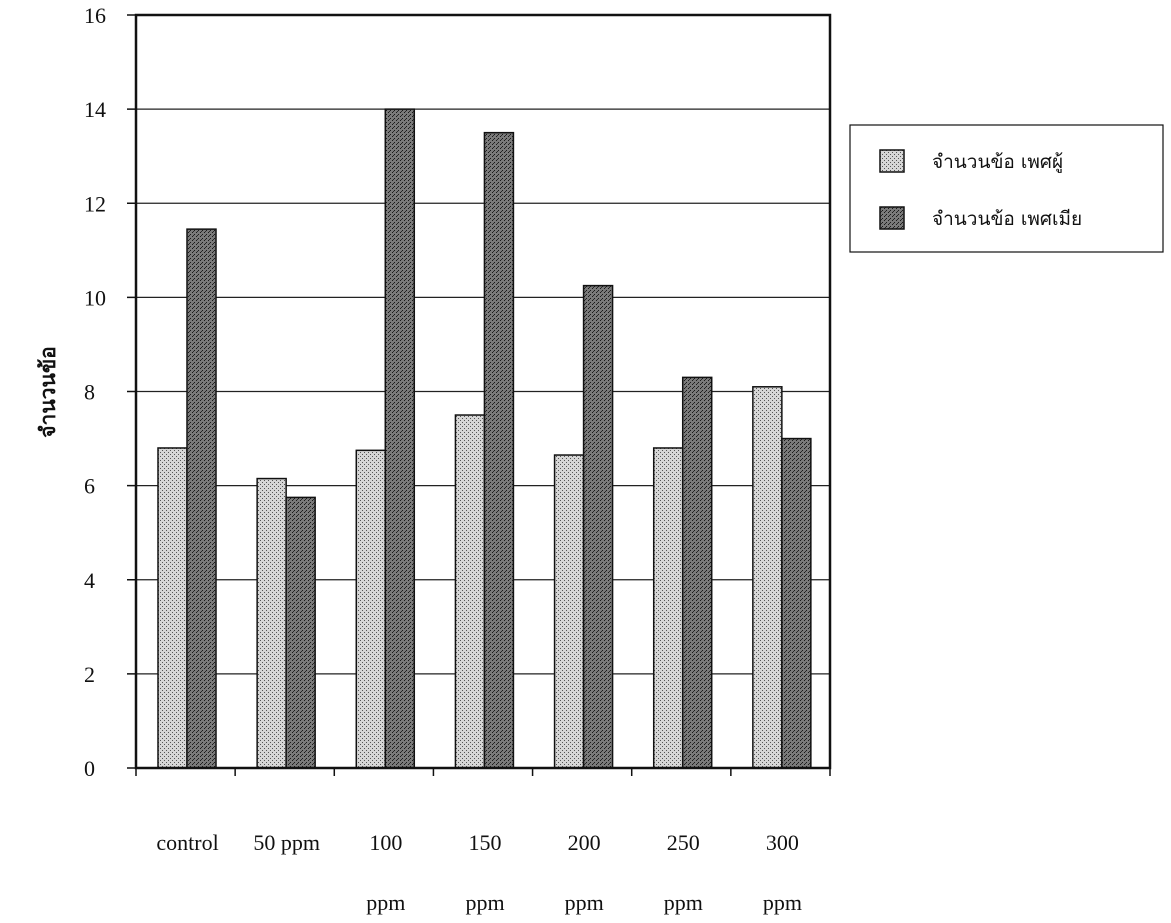 Image resolution: width=1171 pixels, height=923 pixels. What do you see at coordinates (48, 392) in the screenshot?
I see `y-axis-title: จำนวนข้อ` at bounding box center [48, 392].